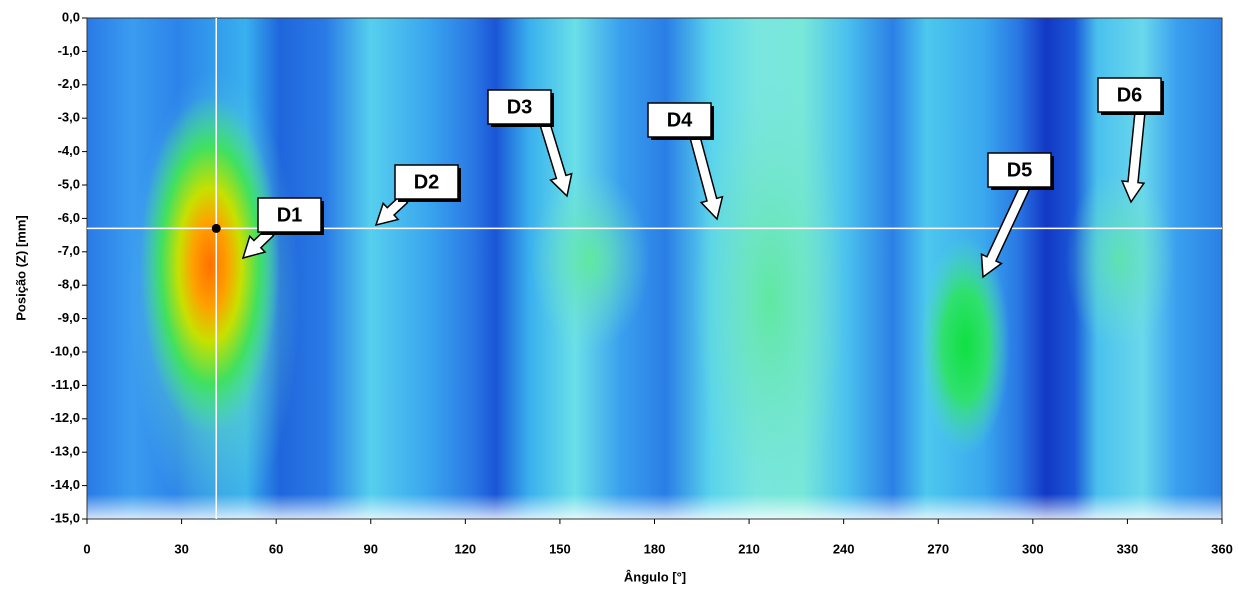 This screenshot has width=1239, height=592. Describe the element at coordinates (1033, 548) in the screenshot. I see `x-tick-label: 300` at that location.